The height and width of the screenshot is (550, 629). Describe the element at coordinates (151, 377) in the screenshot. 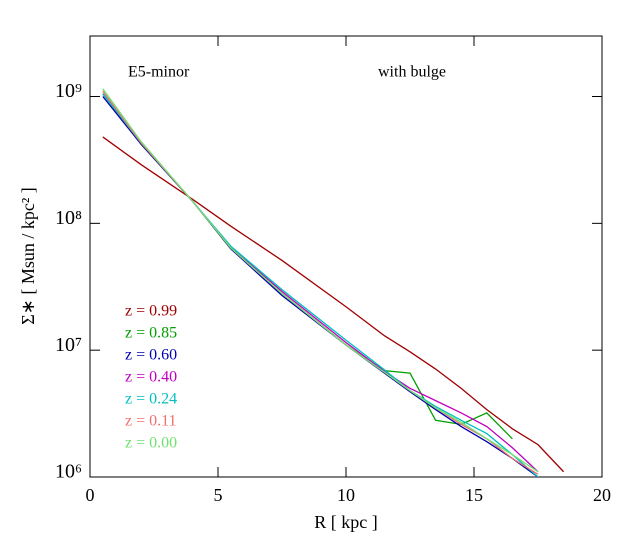

I see `legend-entry: z = 0.40` at that location.